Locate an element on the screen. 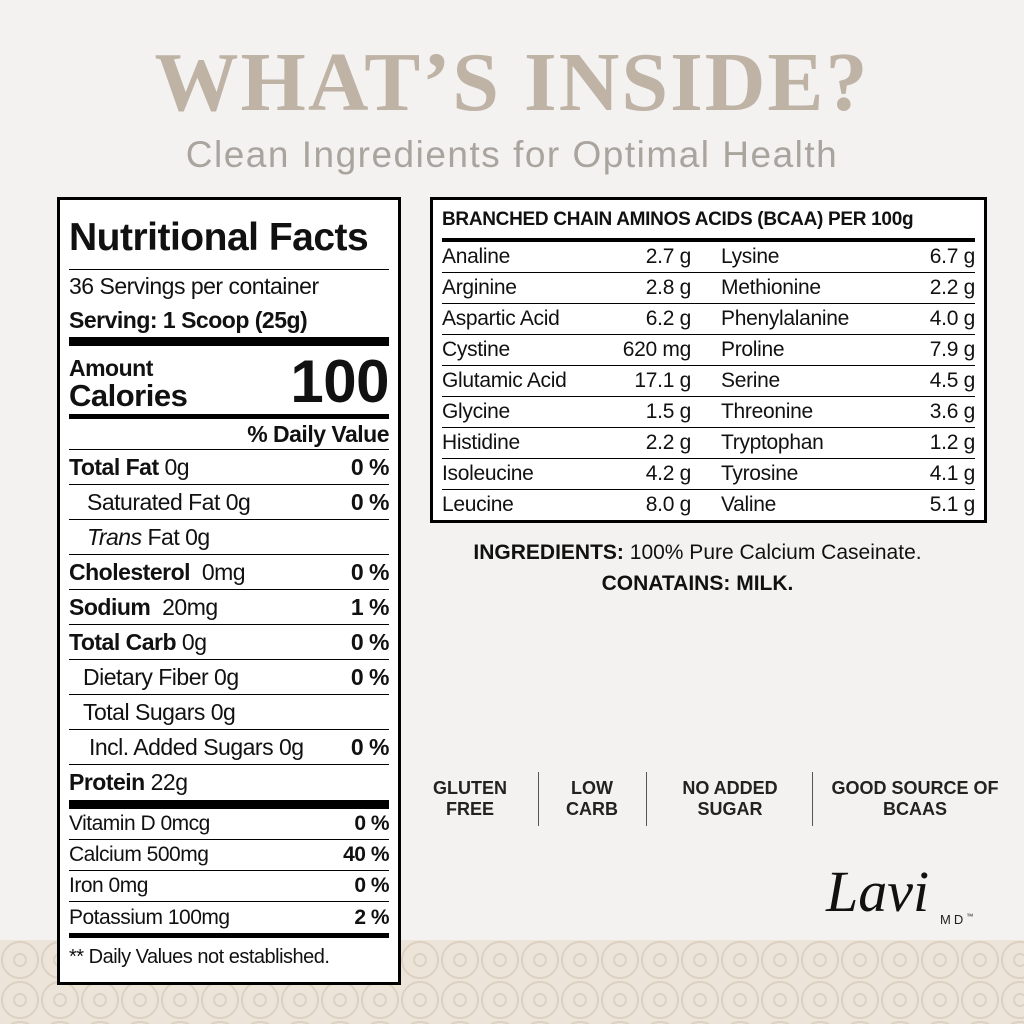 The width and height of the screenshot is (1024, 1024). contains: CONATAINS: MILK. is located at coordinates (697, 584).